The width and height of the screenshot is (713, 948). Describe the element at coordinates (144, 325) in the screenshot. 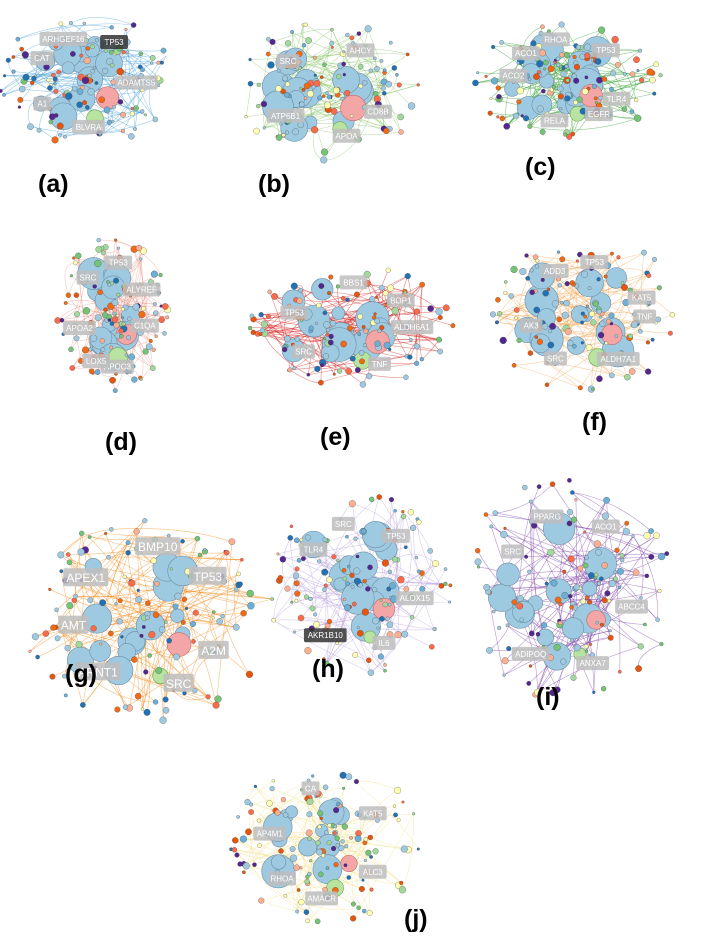

I see `gene-label: C1QA` at that location.